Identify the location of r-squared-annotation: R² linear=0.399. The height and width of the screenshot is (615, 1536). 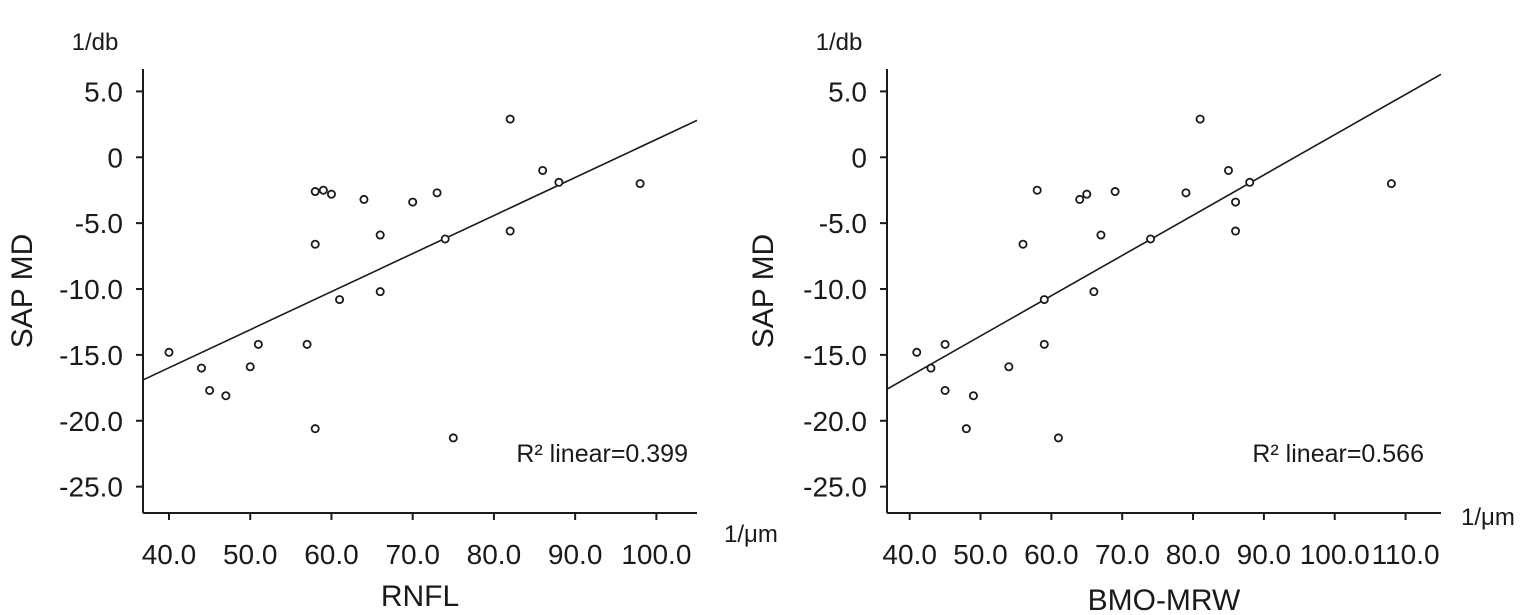
(602, 454).